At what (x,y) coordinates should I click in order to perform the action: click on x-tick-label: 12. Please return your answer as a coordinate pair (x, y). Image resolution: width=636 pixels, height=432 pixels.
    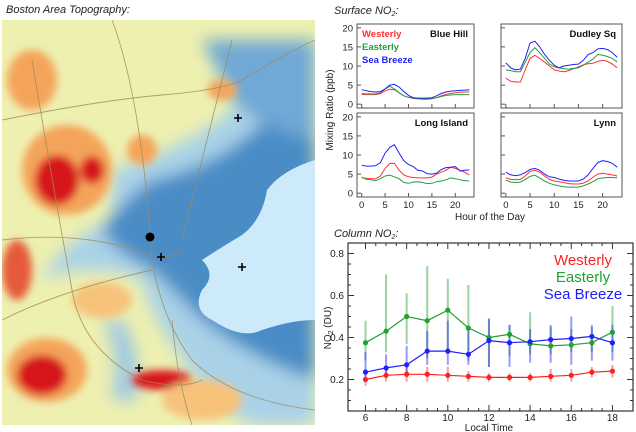
    Looking at the image, I should click on (489, 418).